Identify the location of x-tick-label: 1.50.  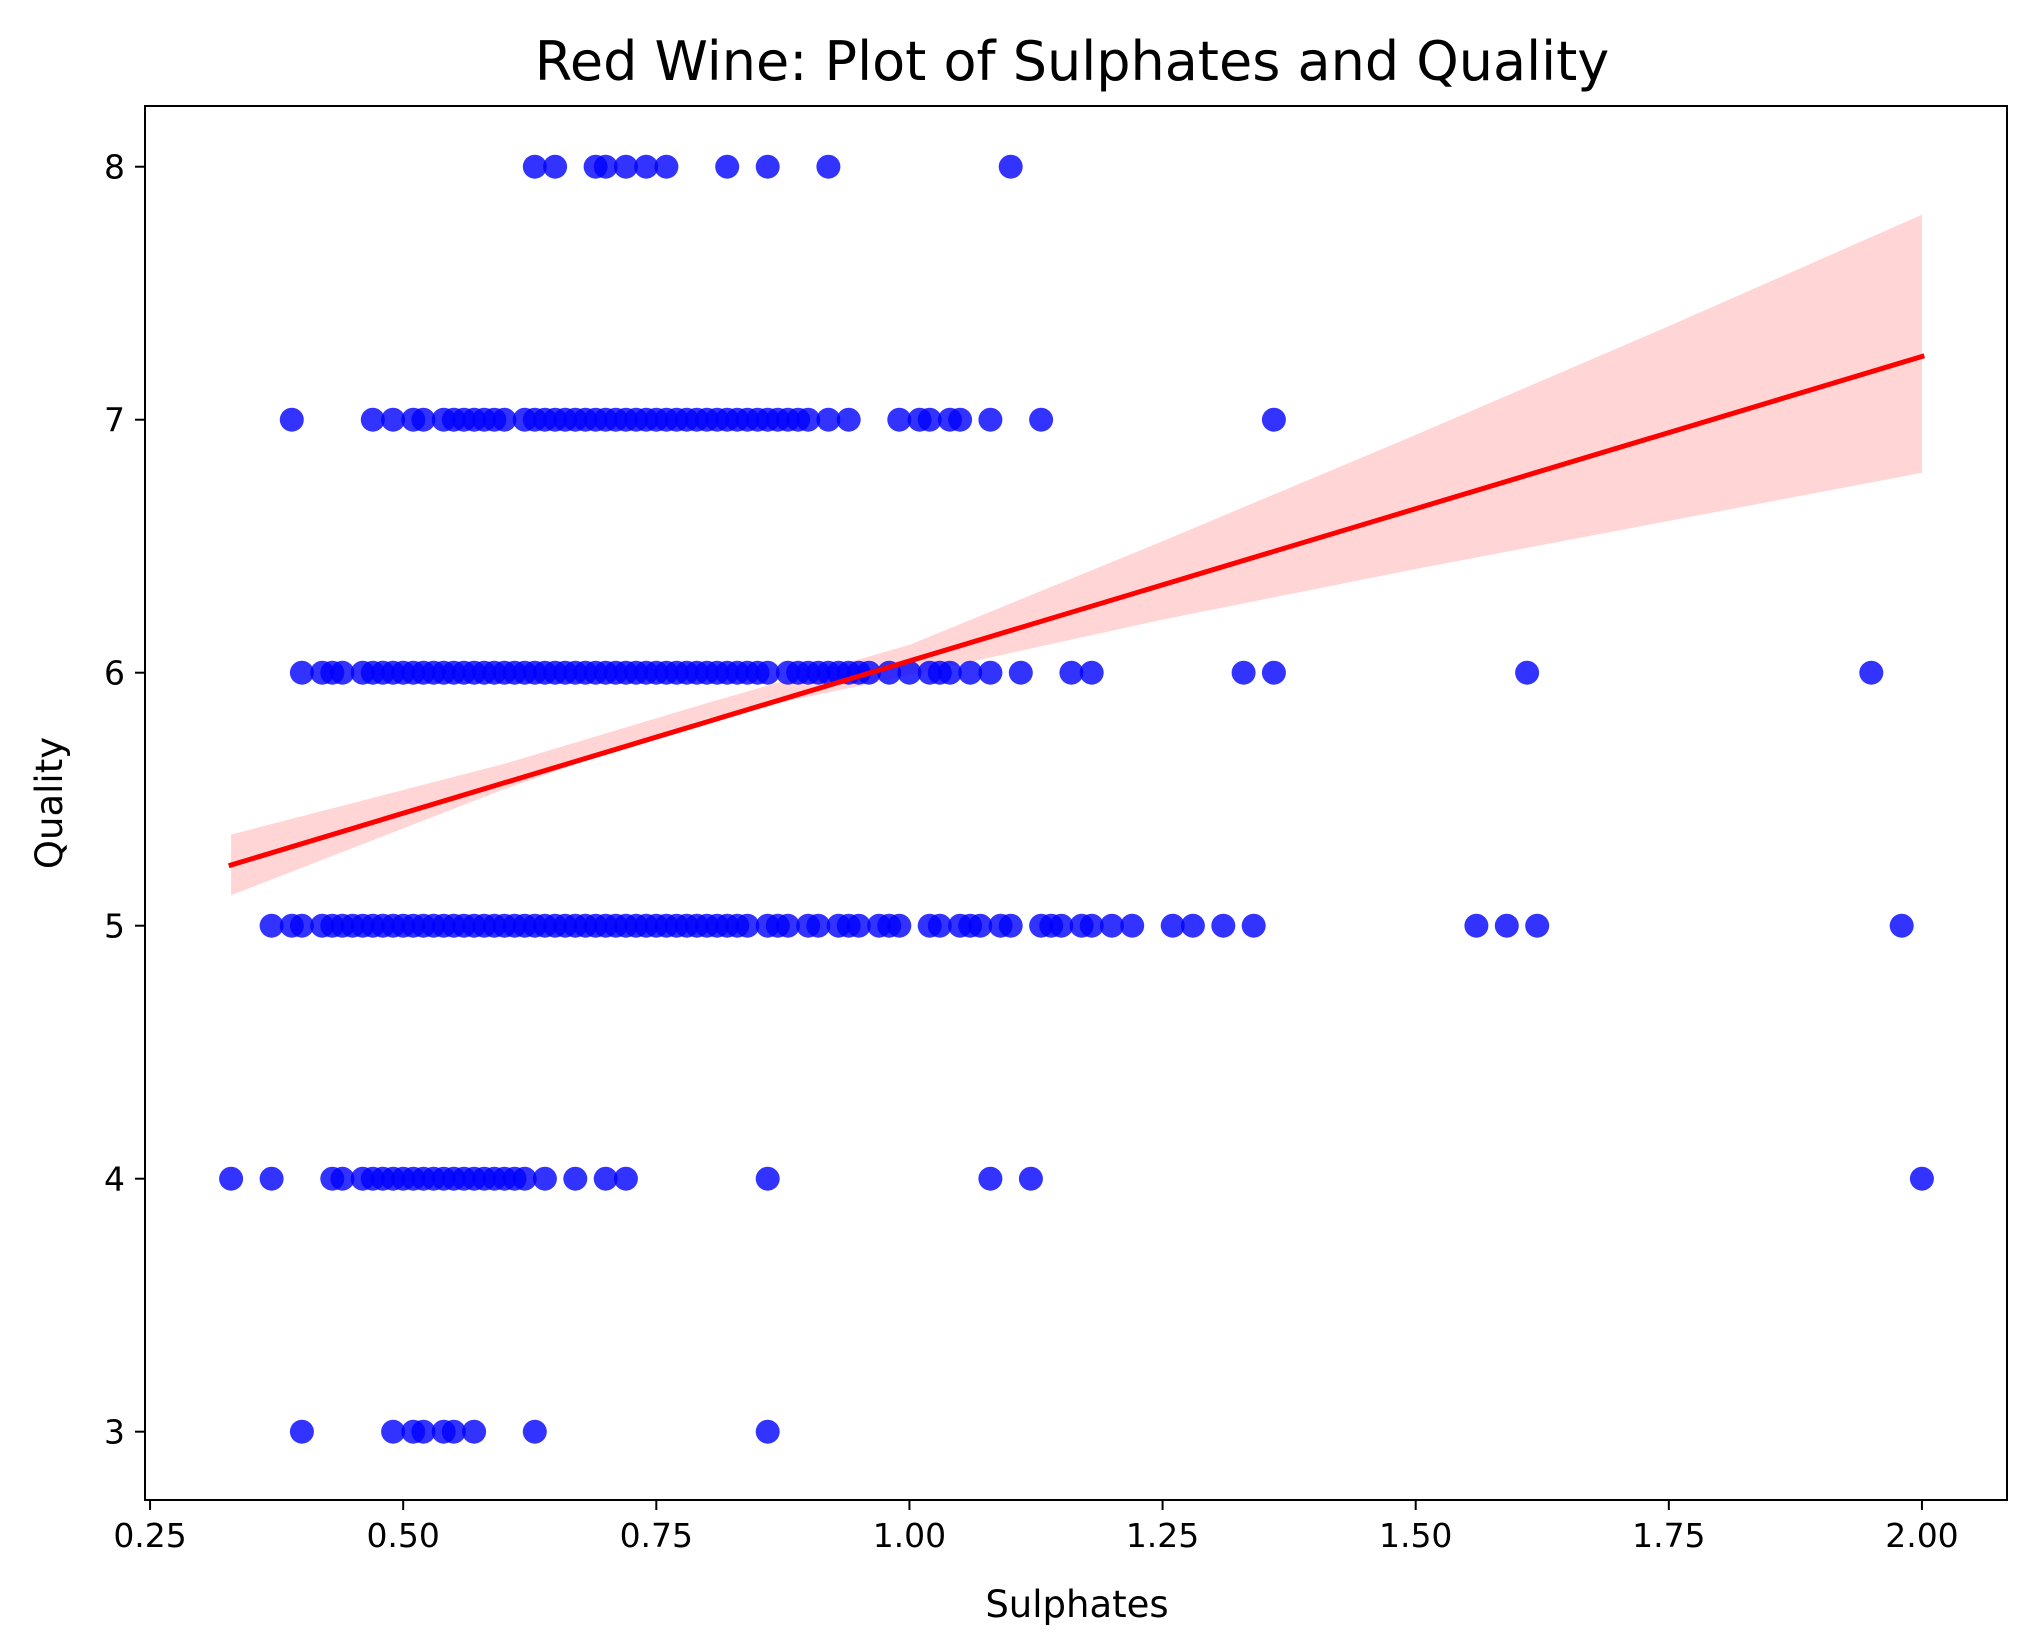
(1415, 1535).